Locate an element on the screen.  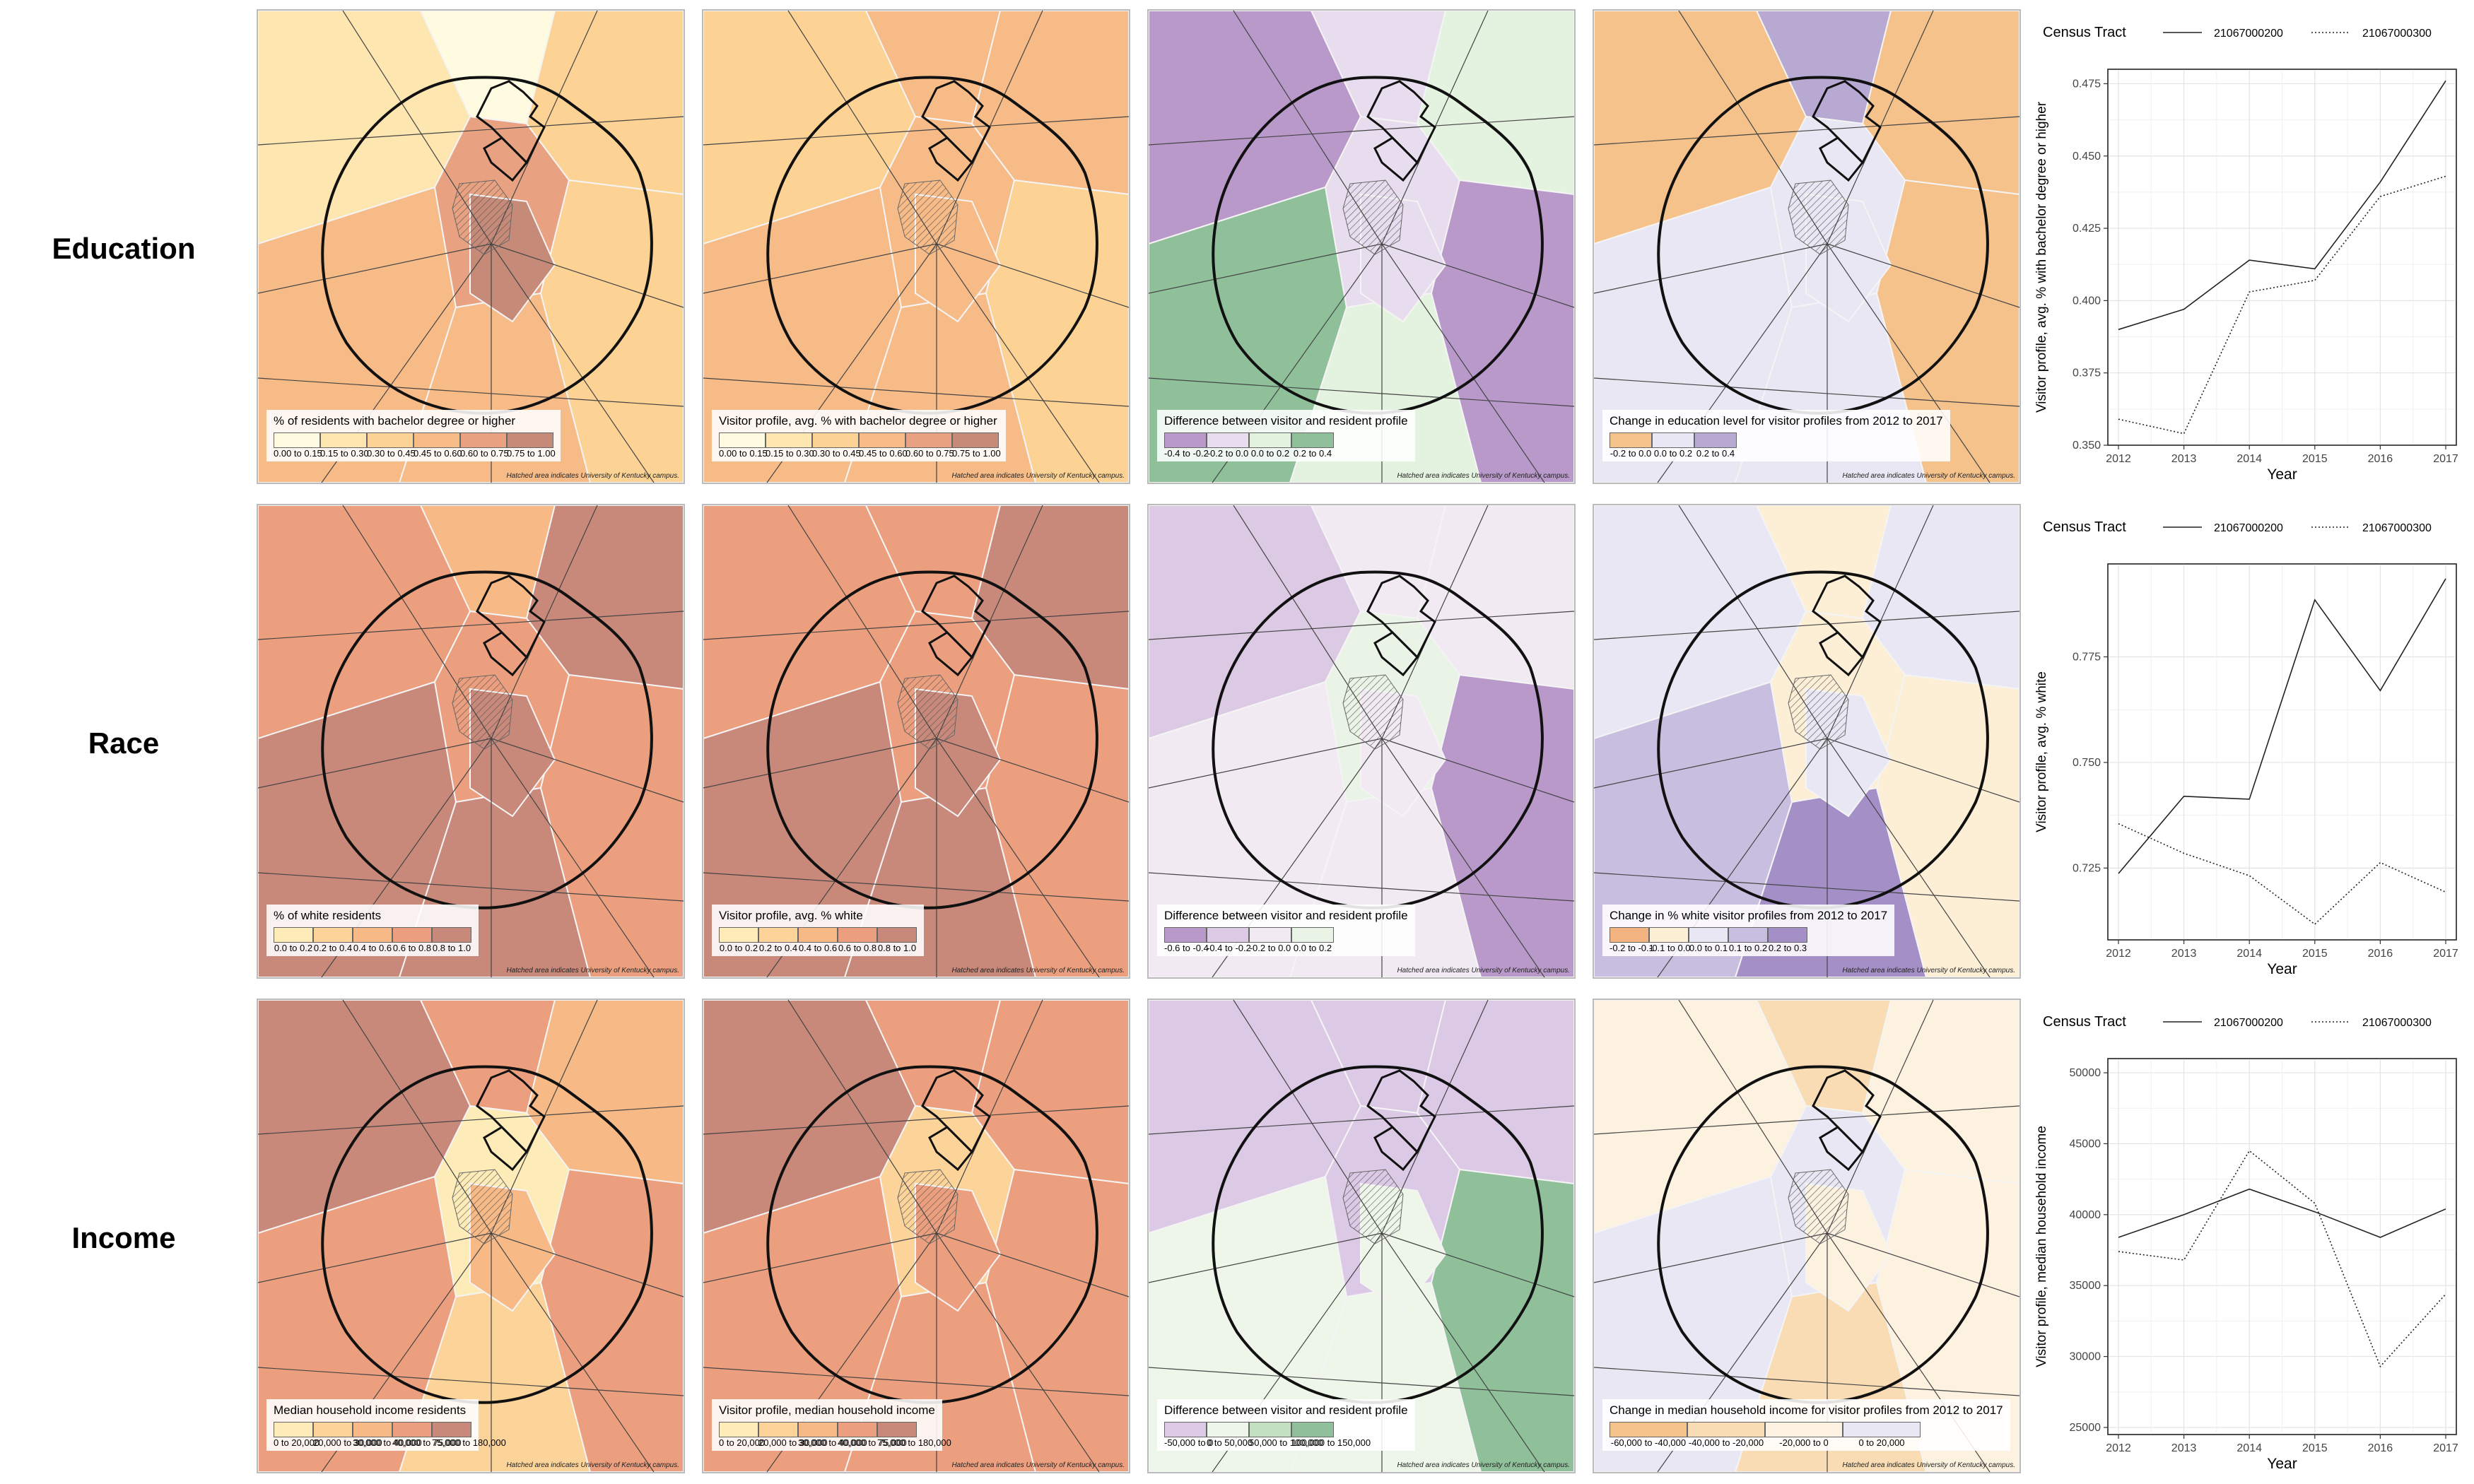
row-label-race: Race is located at coordinates (124, 743).